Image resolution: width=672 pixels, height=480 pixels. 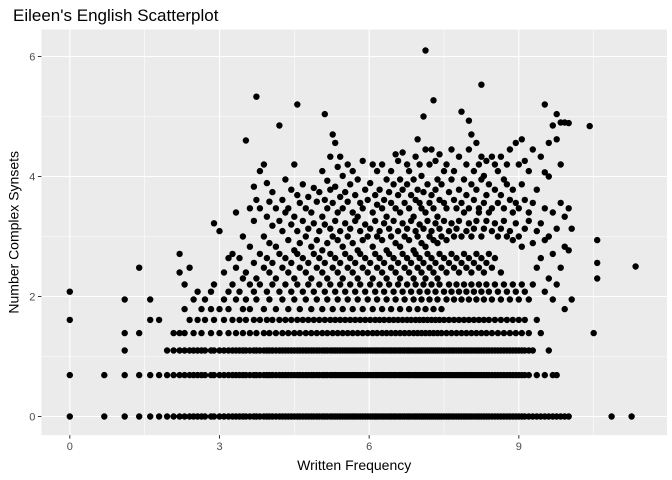 What do you see at coordinates (70, 447) in the screenshot?
I see `x-tick-label: 0` at bounding box center [70, 447].